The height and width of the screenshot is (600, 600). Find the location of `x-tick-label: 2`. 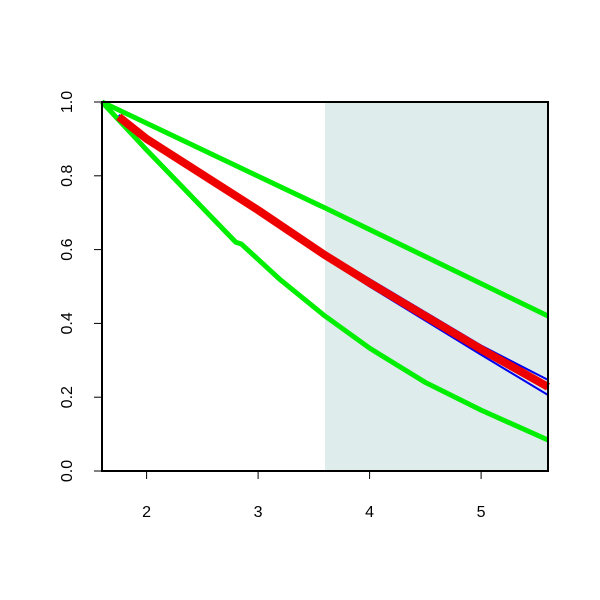

x-tick-label: 2 is located at coordinates (146, 512).